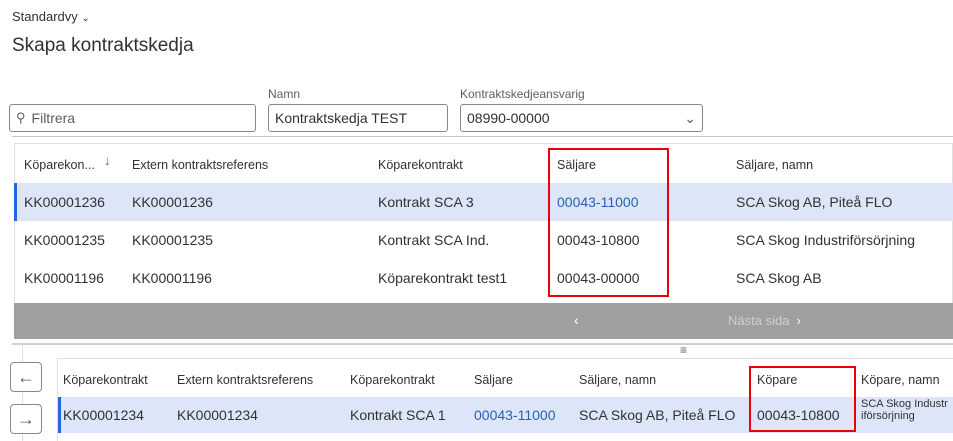  What do you see at coordinates (426, 202) in the screenshot?
I see `table-cell: Kontrakt SCA 3` at bounding box center [426, 202].